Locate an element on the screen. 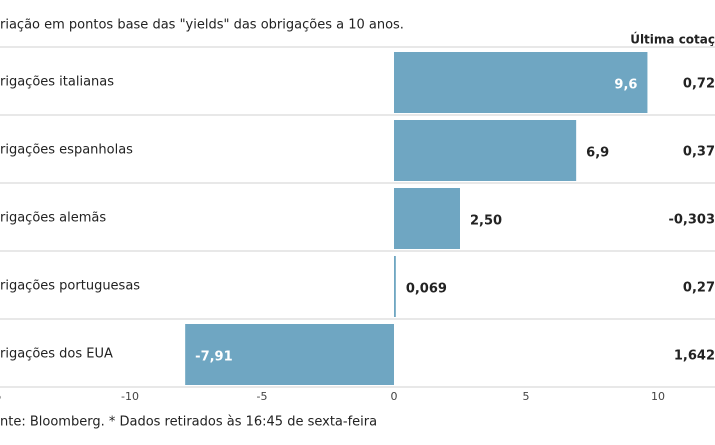 The width and height of the screenshot is (715, 445). last-quote: -0,303 is located at coordinates (691, 220).